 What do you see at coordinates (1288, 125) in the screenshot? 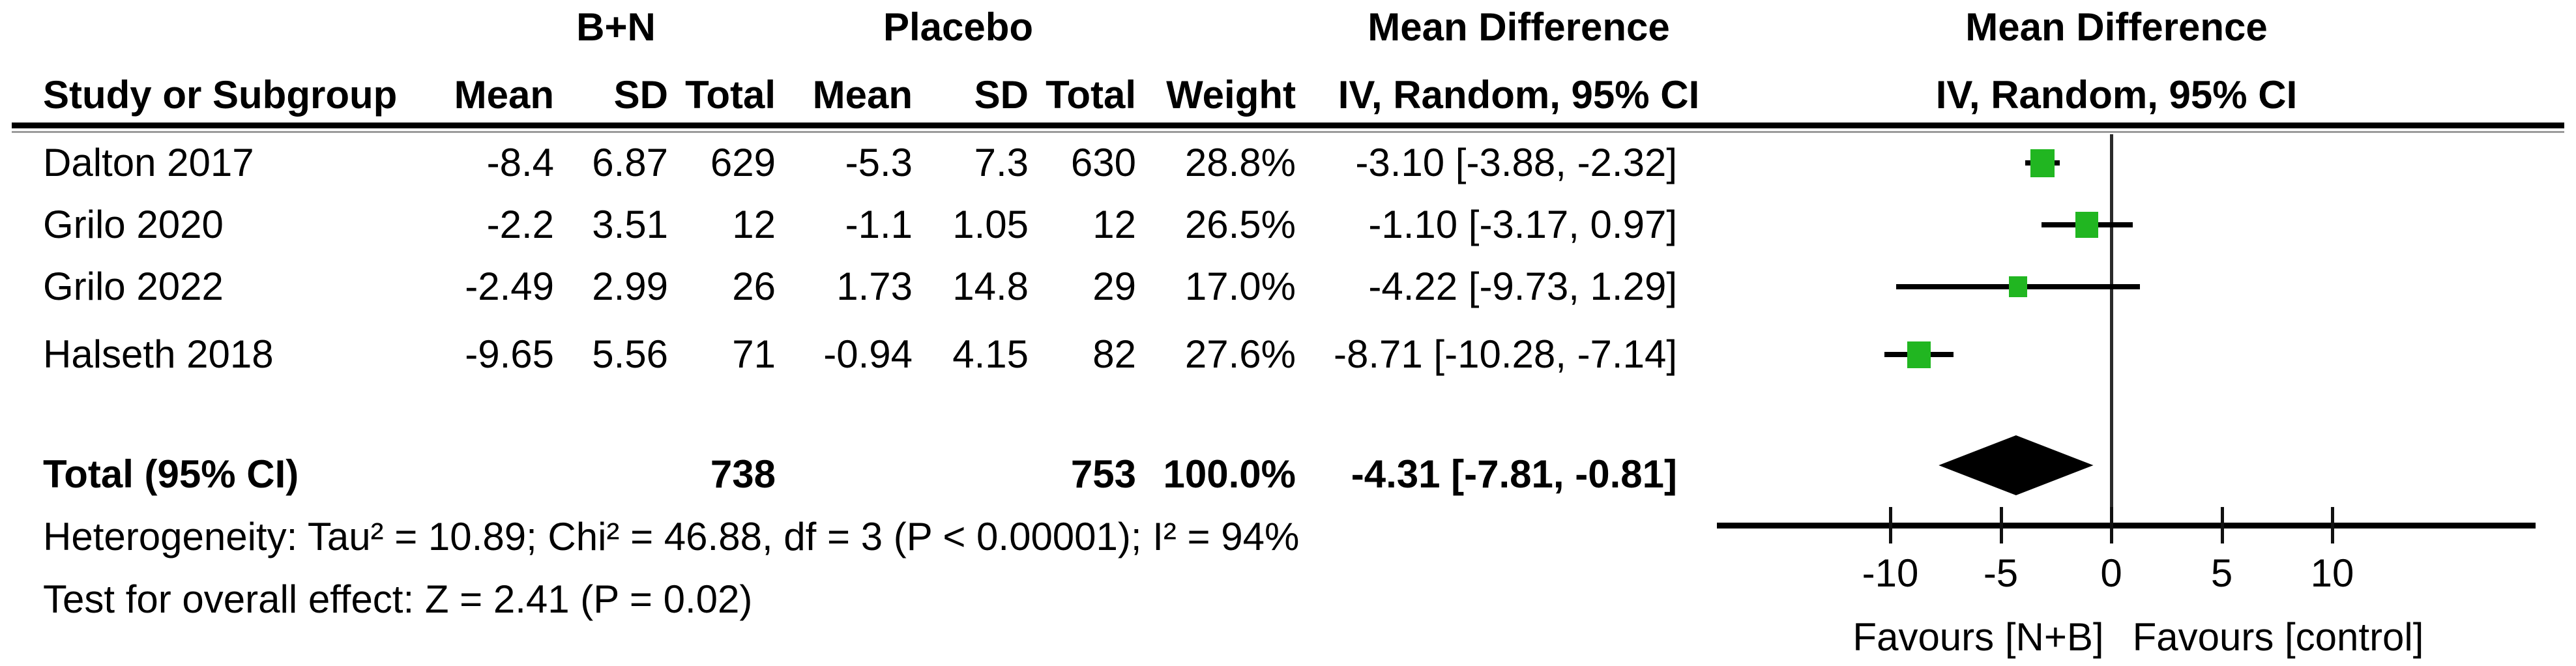
I see `header-separator-line` at bounding box center [1288, 125].